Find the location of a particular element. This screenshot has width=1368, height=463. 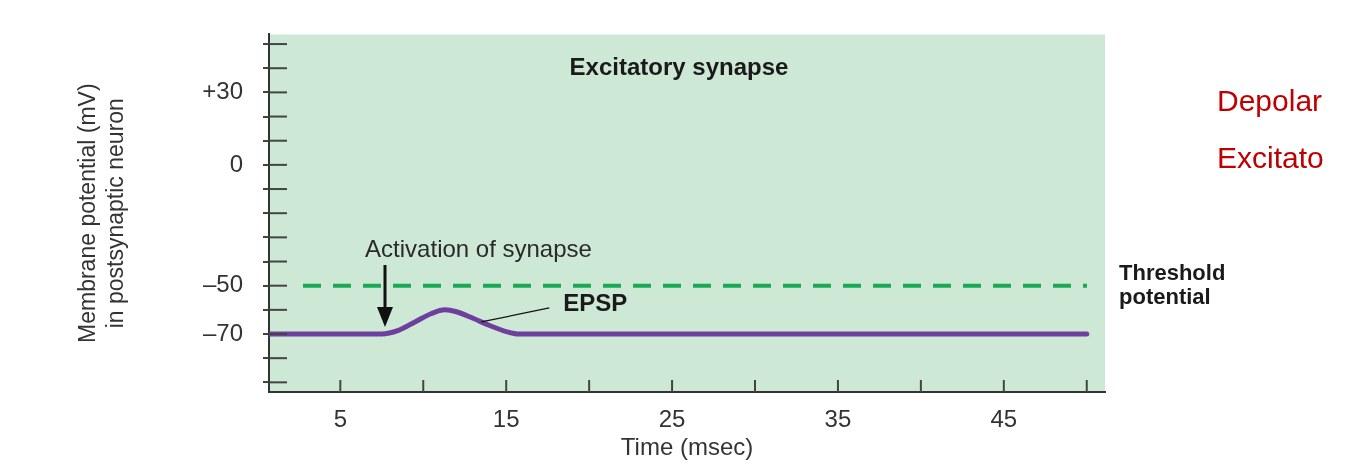

text: Depolar is located at coordinates (1270, 101).